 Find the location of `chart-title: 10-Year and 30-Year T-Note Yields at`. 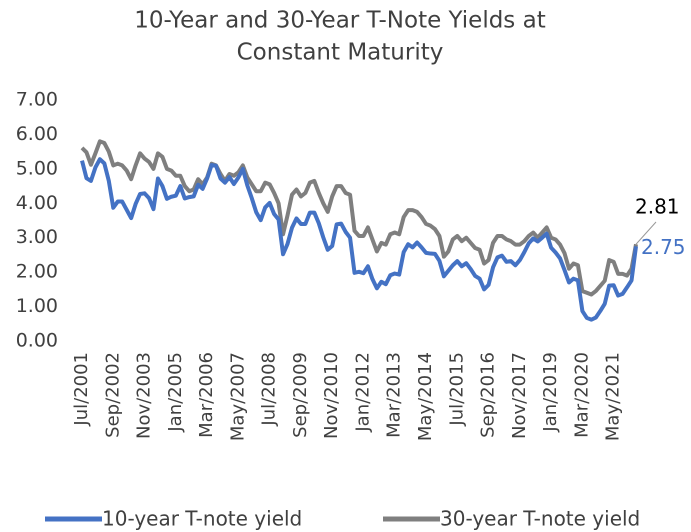

chart-title: 10-Year and 30-Year T-Note Yields at is located at coordinates (339, 21).